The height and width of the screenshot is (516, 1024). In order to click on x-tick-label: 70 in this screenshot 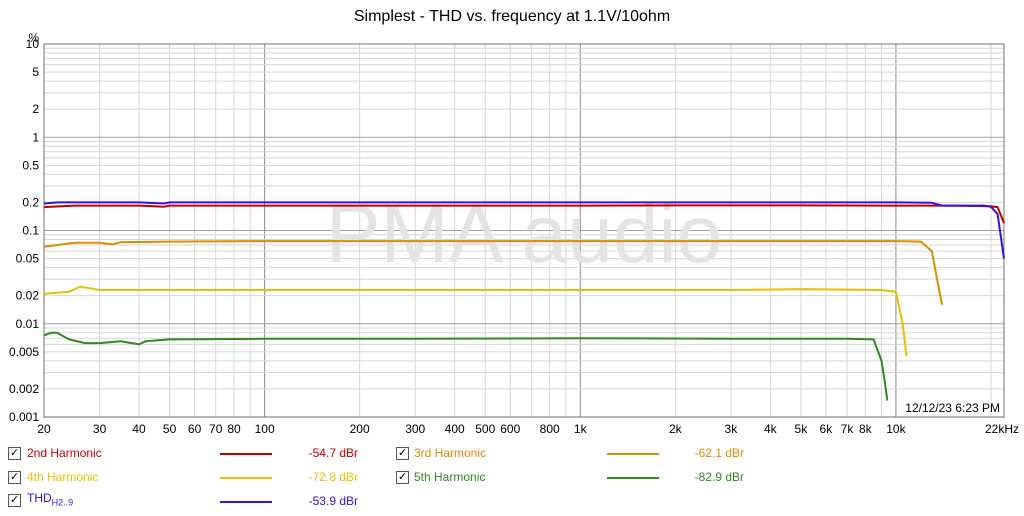, I will do `click(216, 429)`.